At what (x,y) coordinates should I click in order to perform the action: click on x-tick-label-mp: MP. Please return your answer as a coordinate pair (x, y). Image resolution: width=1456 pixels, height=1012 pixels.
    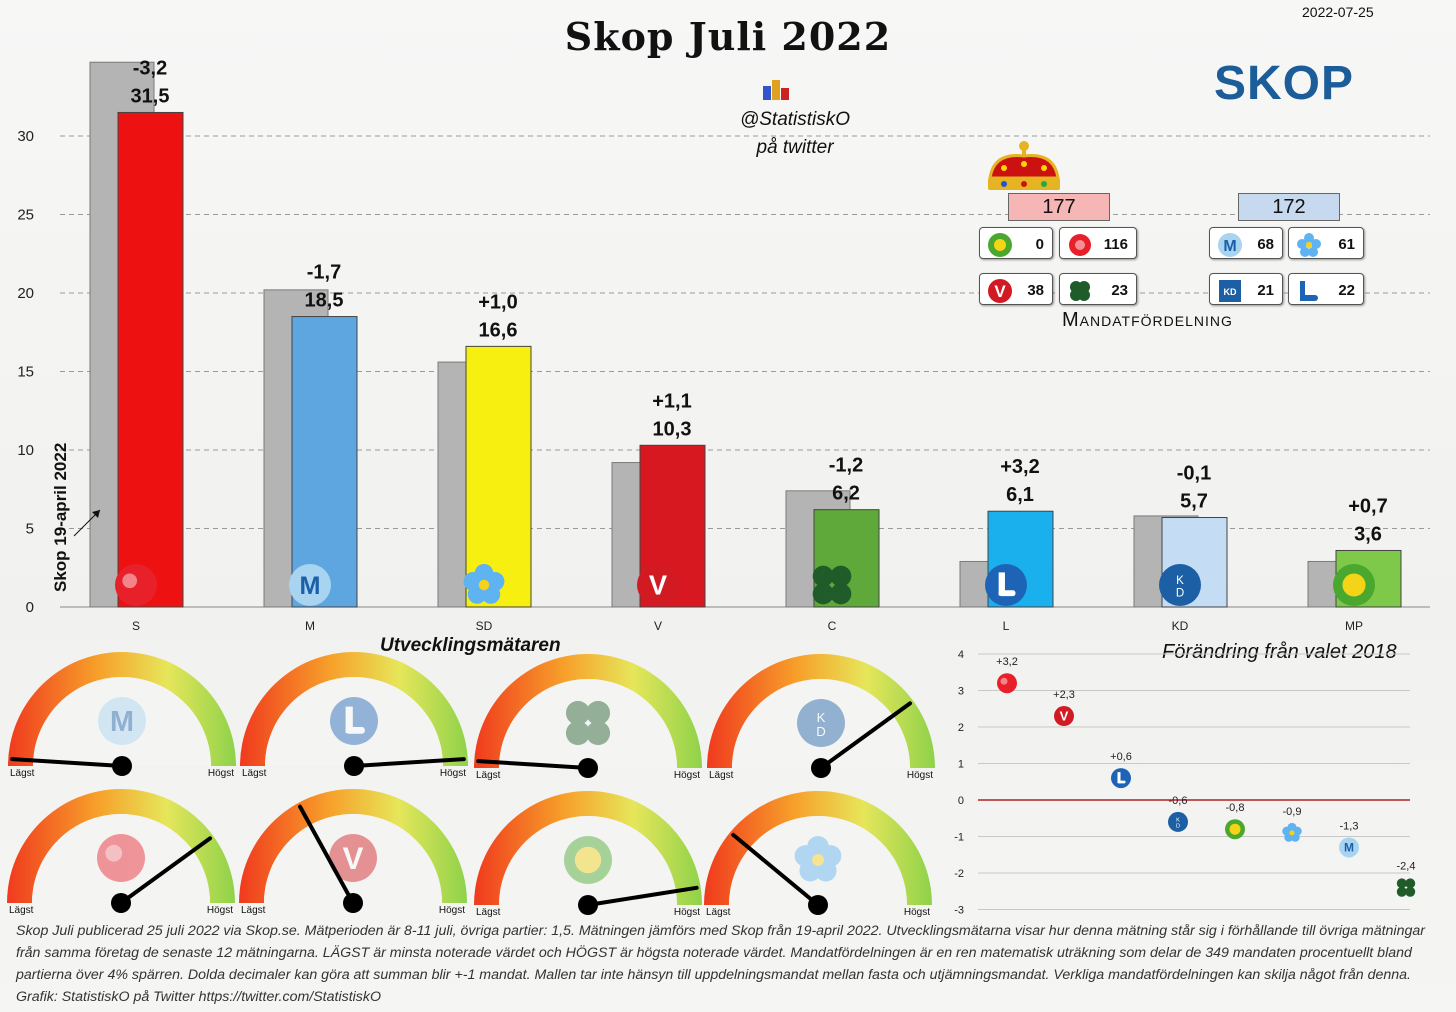
    Looking at the image, I should click on (1354, 626).